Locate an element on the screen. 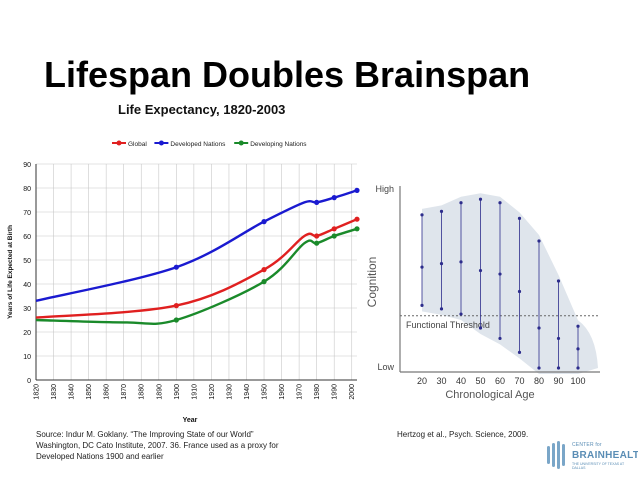  x-tick-label: 20 is located at coordinates (422, 381).